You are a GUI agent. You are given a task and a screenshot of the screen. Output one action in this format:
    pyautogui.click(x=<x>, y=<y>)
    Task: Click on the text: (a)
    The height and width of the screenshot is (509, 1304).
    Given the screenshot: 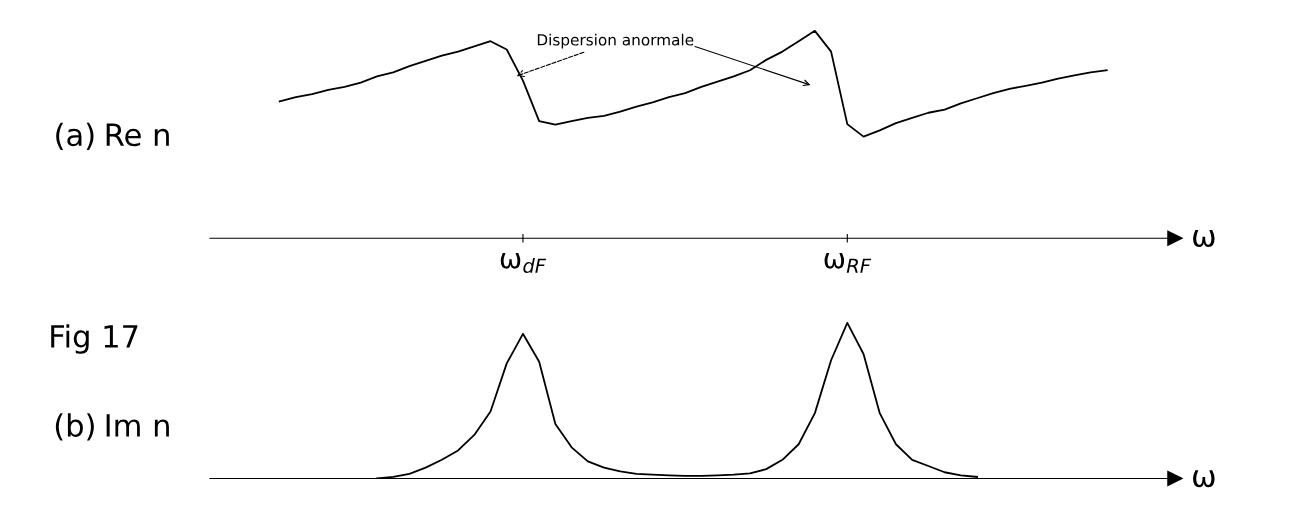 What is the action you would take?
    pyautogui.click(x=75, y=136)
    